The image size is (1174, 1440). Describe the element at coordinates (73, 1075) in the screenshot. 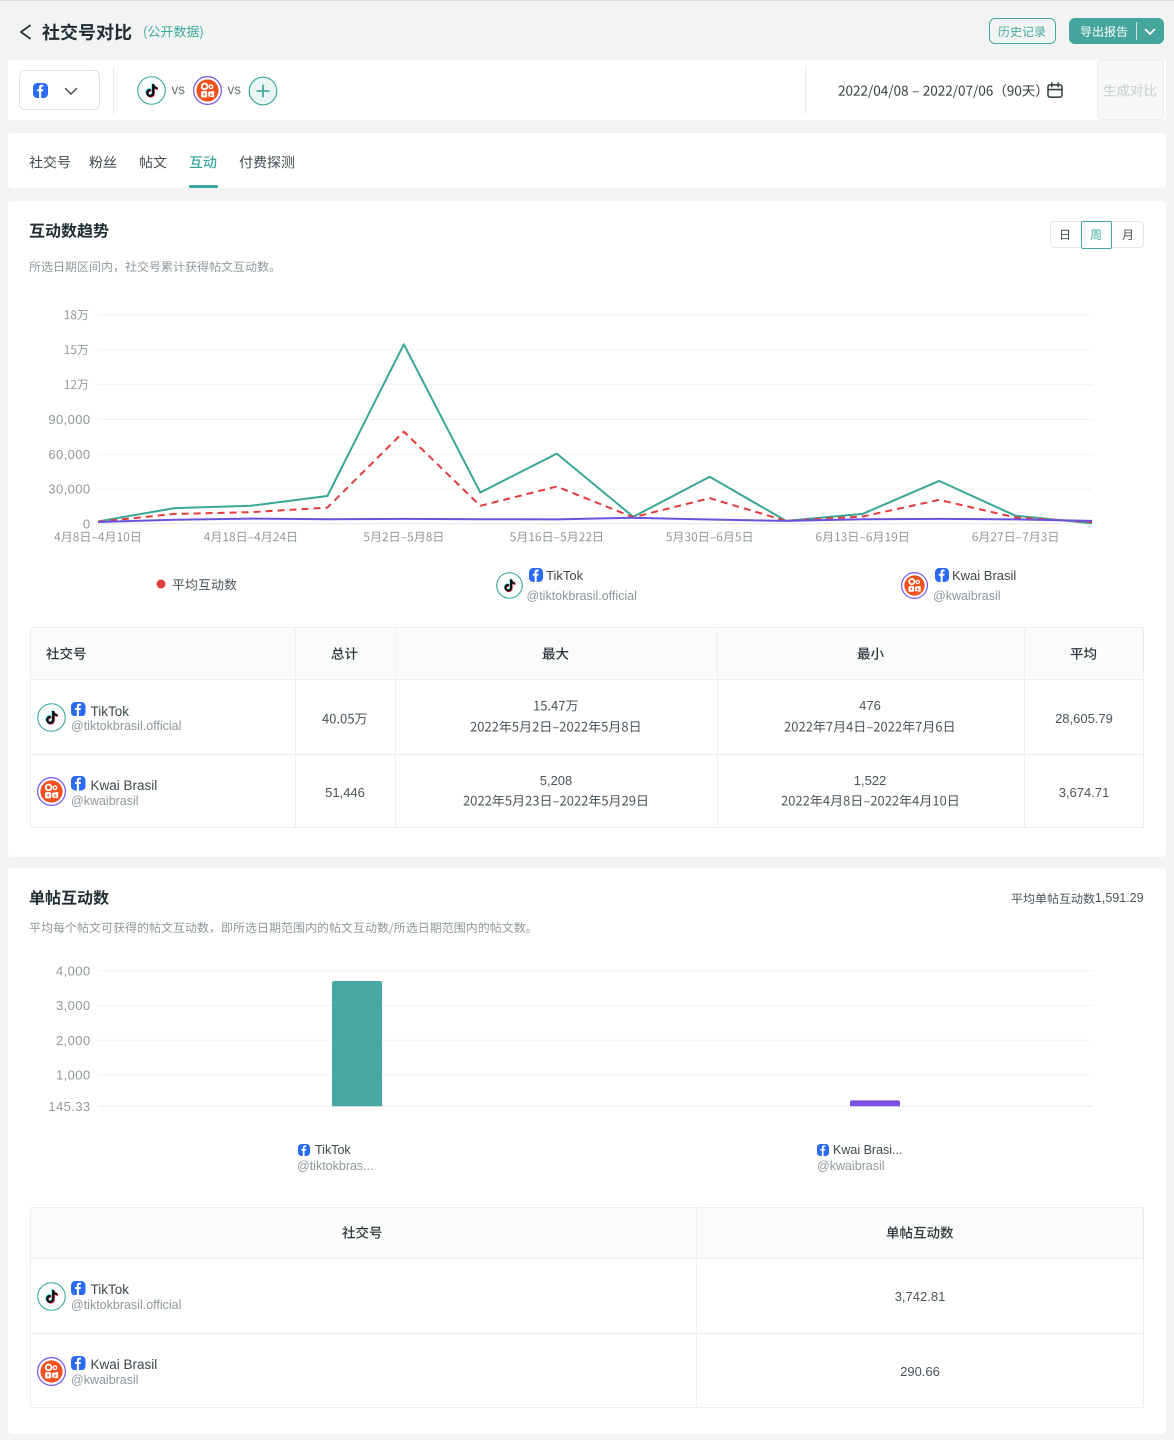

I see `svg-text: 1,000` at that location.